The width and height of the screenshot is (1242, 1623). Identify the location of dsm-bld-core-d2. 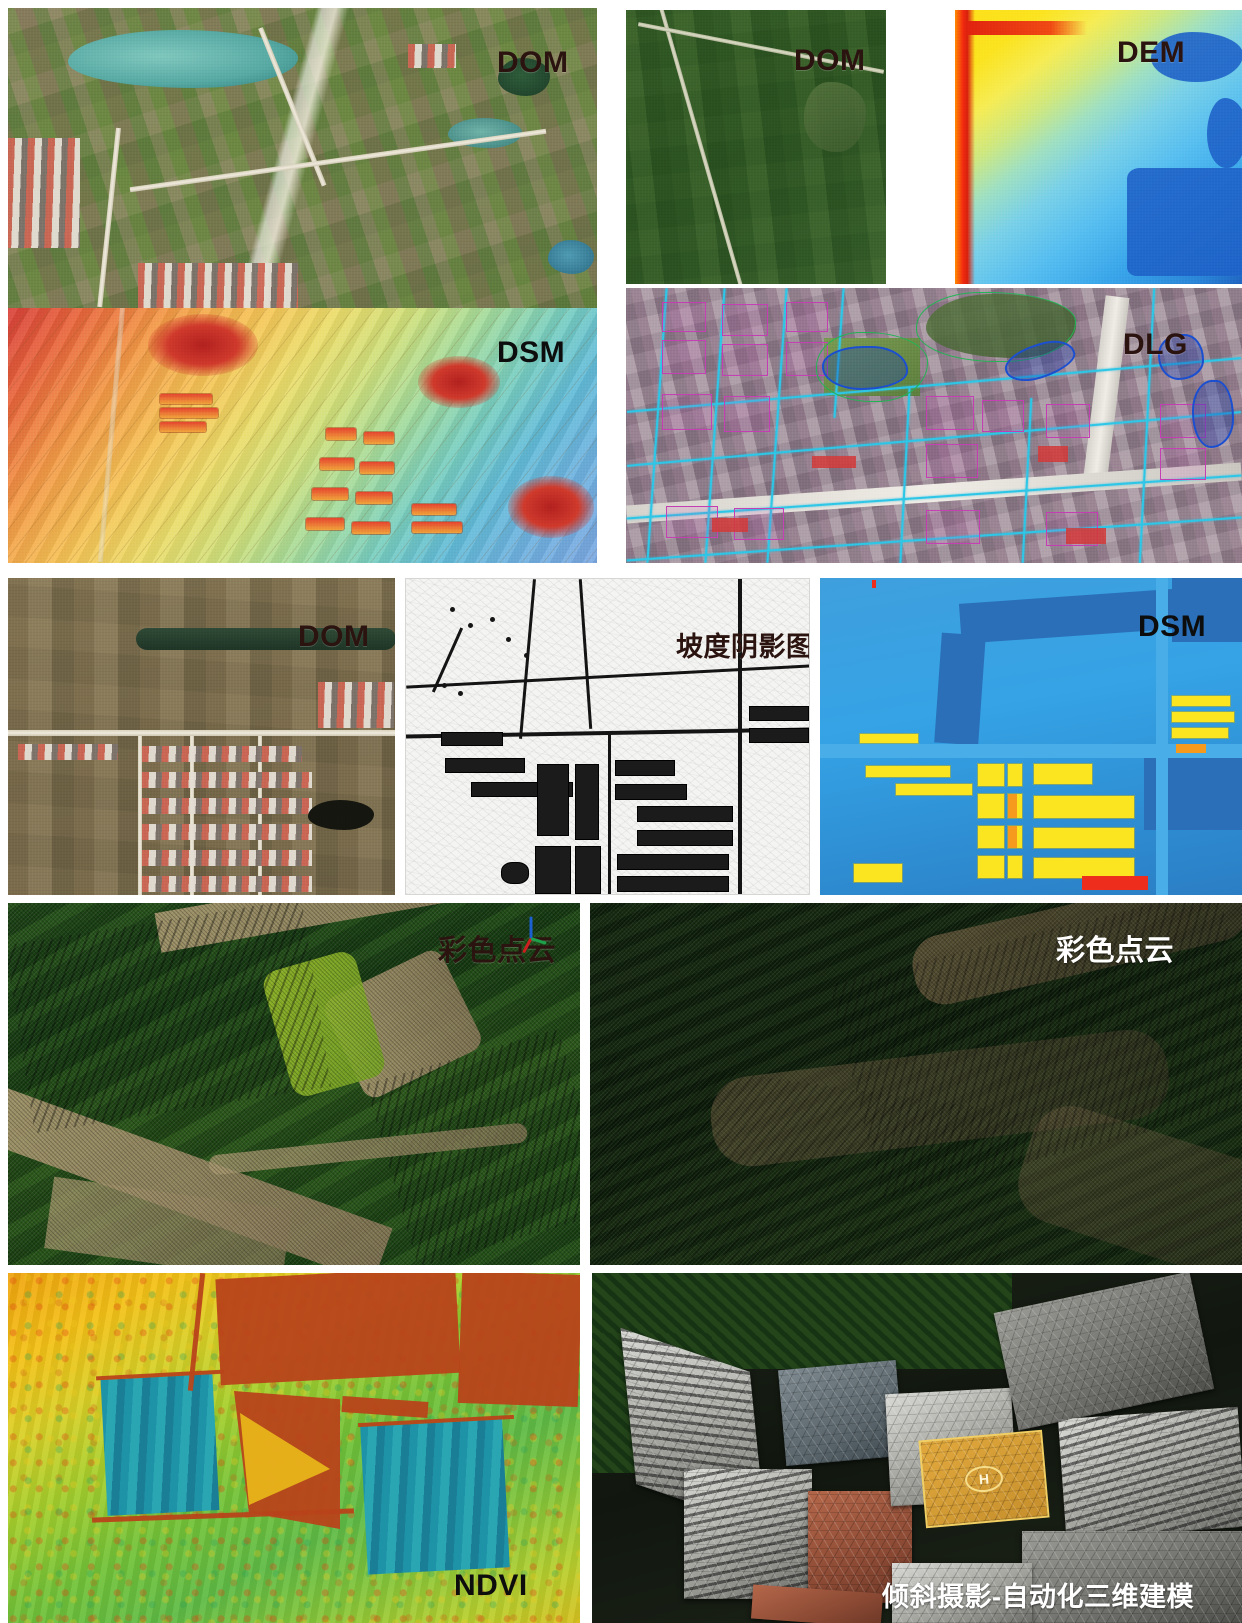
(1015, 867).